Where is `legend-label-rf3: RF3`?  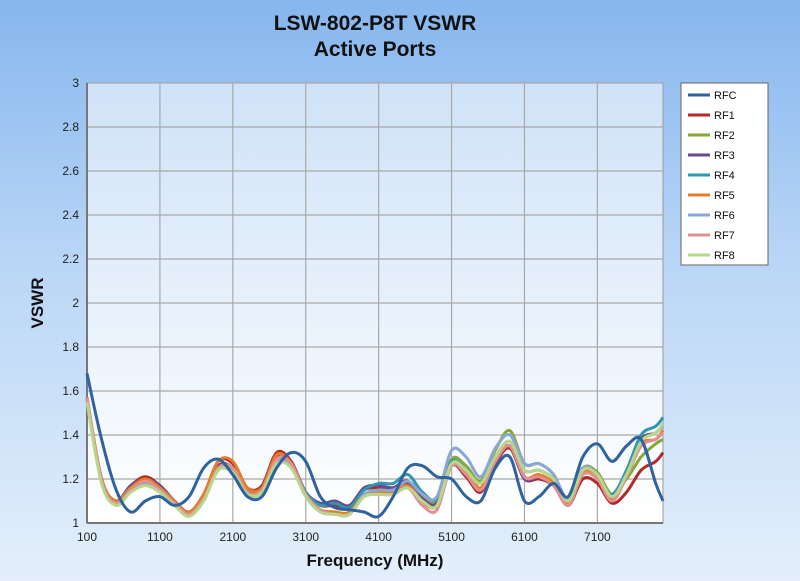
legend-label-rf3: RF3 is located at coordinates (724, 156).